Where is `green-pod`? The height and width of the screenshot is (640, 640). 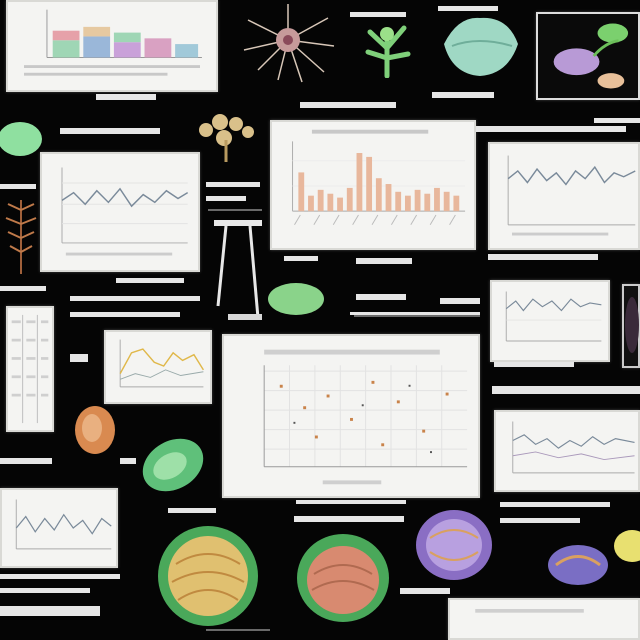 green-pod is located at coordinates (173, 465).